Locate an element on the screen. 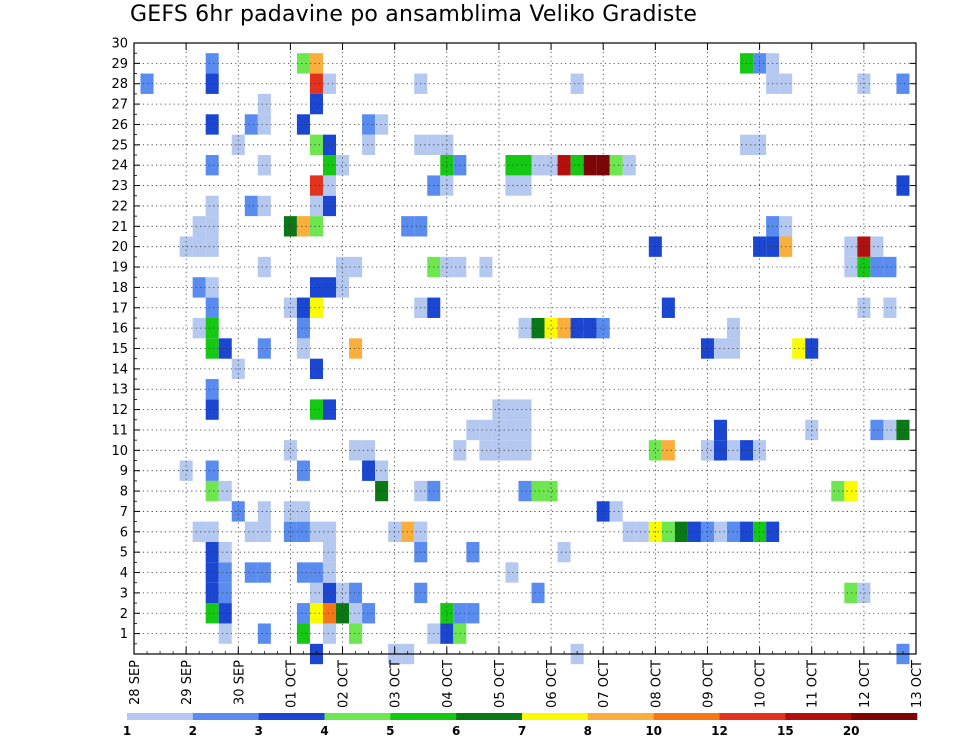  y-tick-label: 17 is located at coordinates (119, 308).